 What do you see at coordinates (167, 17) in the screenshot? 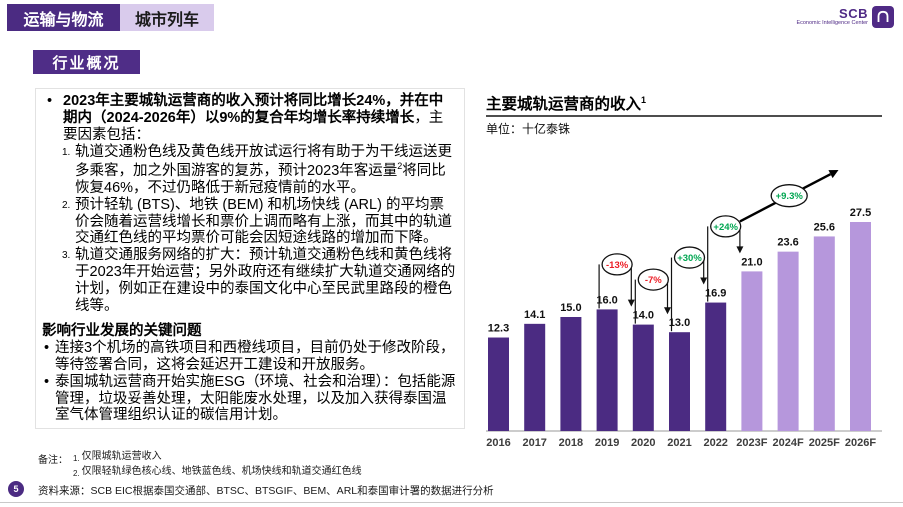
I see `tab-city-rail: 城市列车` at bounding box center [167, 17].